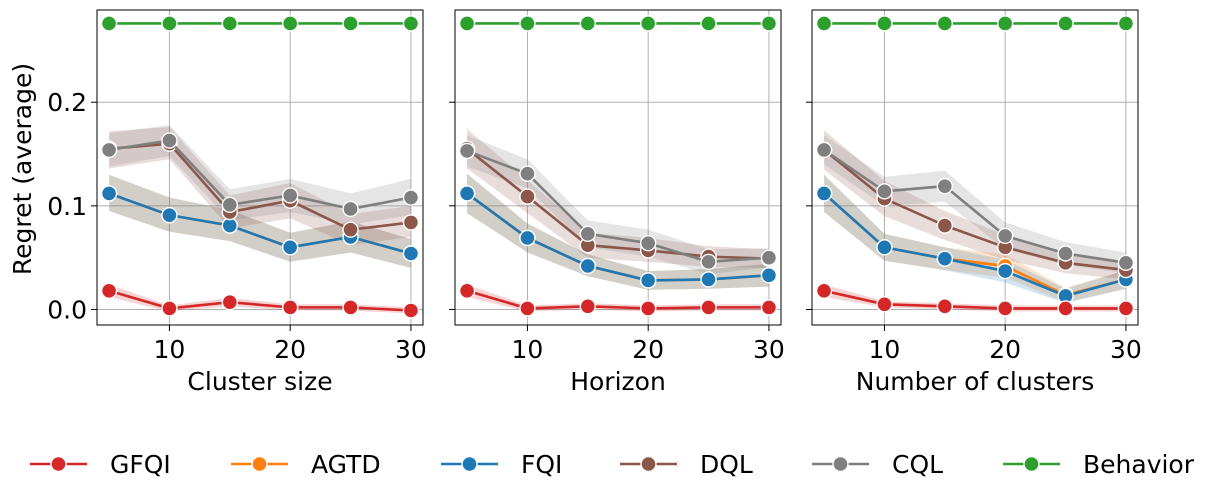 This screenshot has height=501, width=1225. I want to click on band-gfqi, so click(618, 298).